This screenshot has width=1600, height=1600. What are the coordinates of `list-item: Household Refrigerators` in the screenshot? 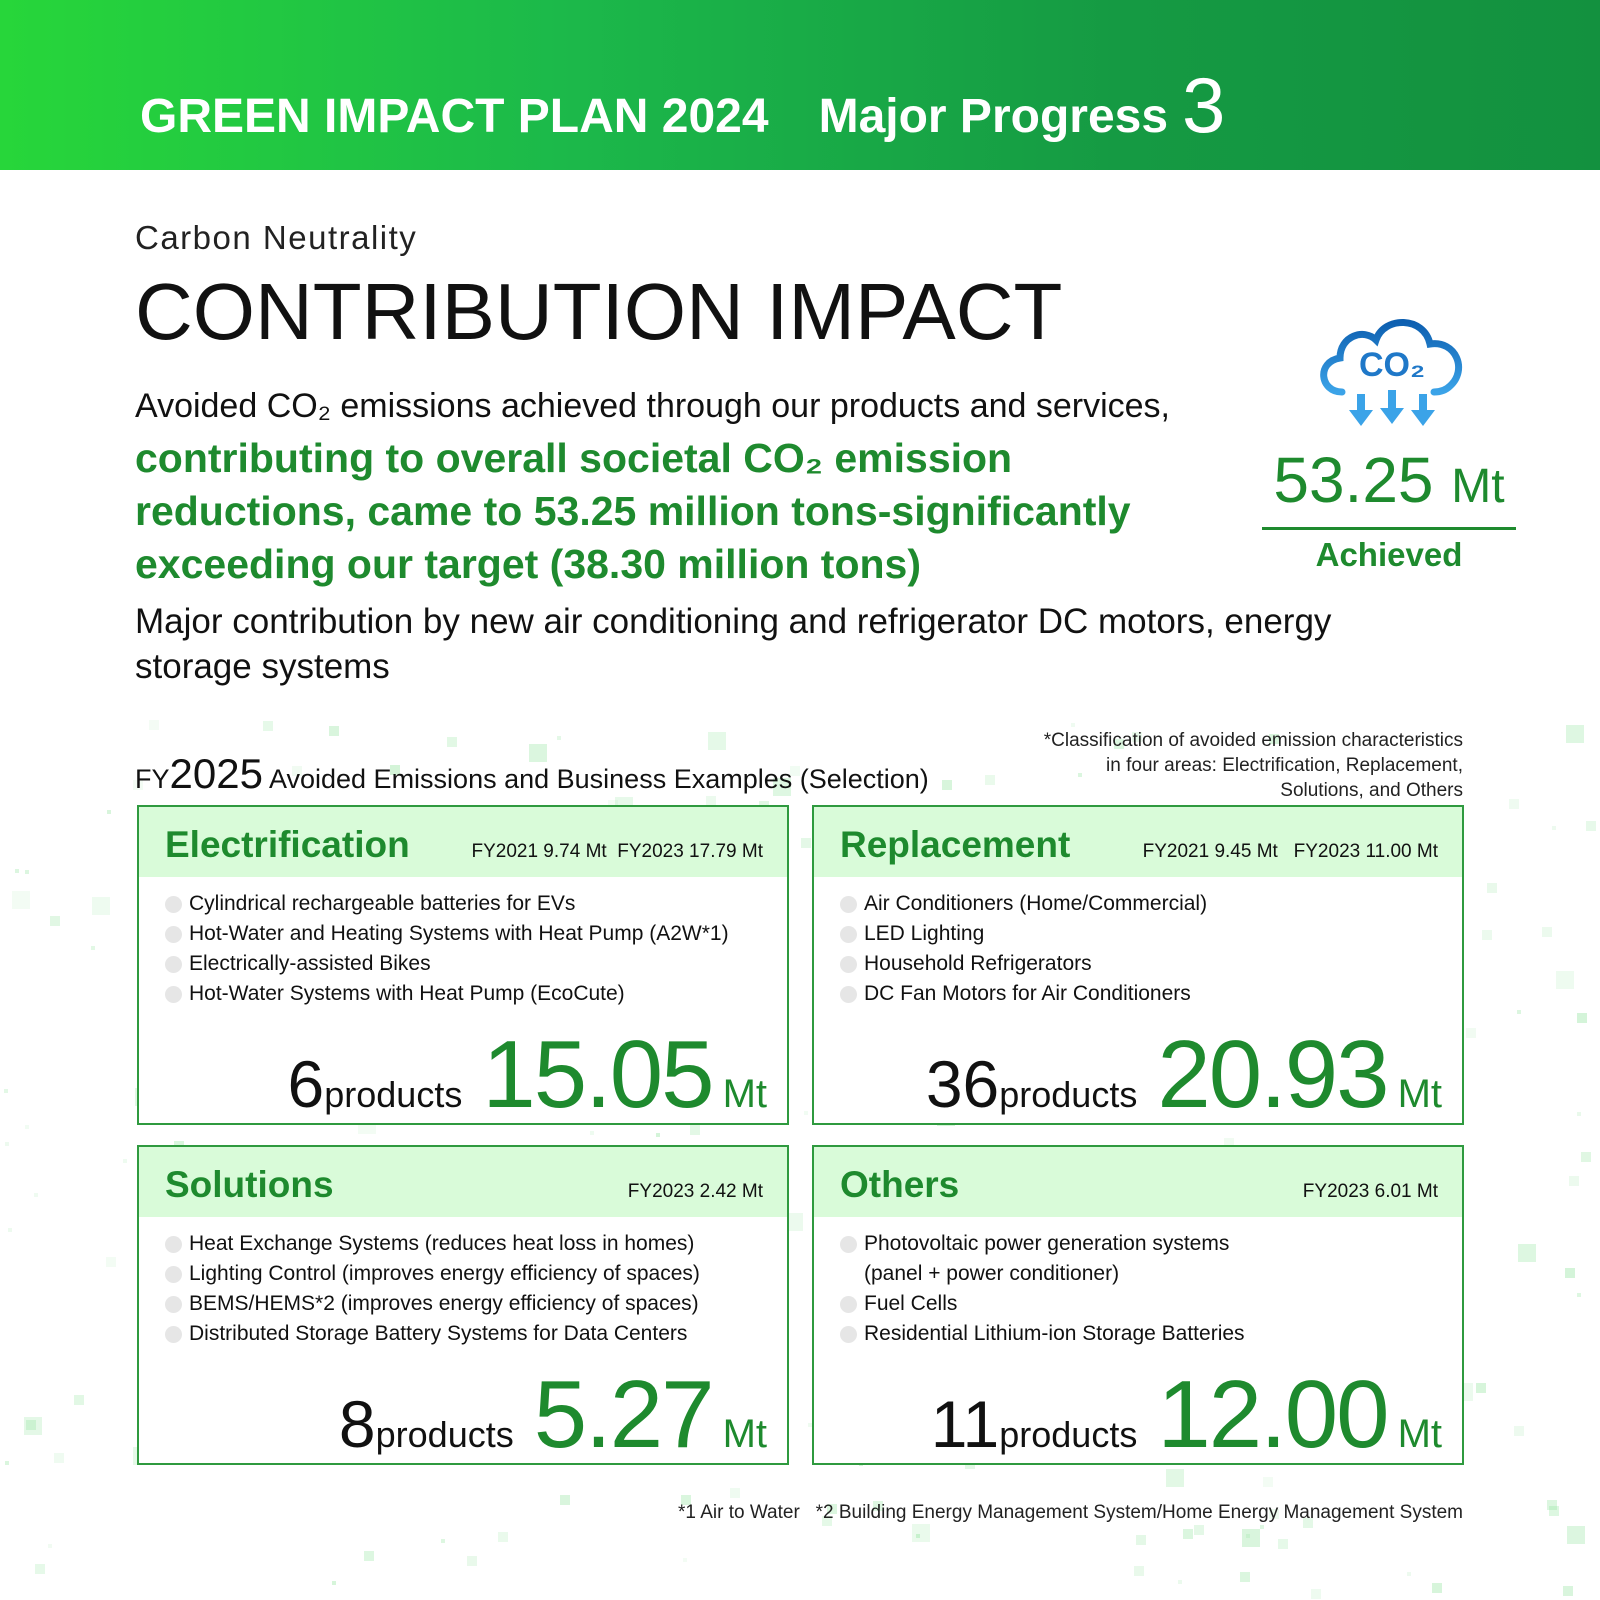 It's located at (1151, 964).